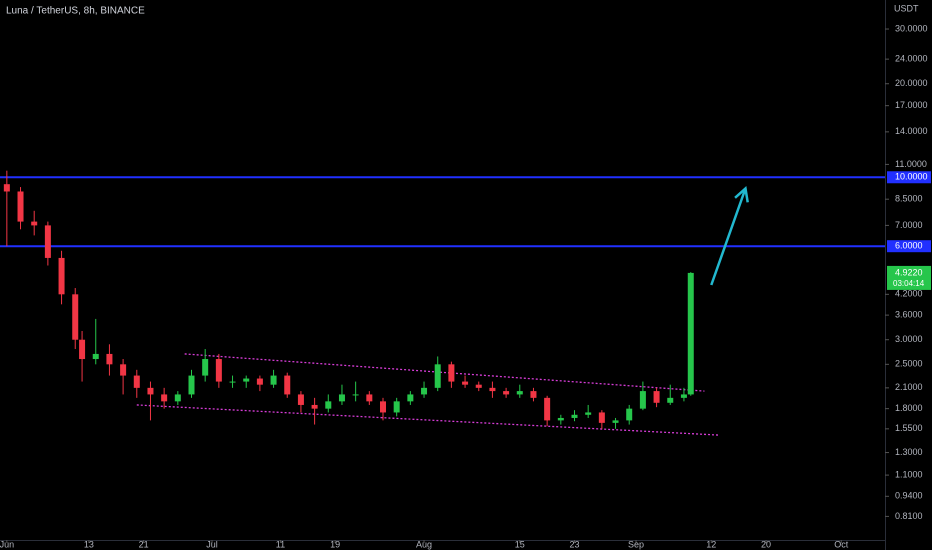 Image resolution: width=932 pixels, height=550 pixels. Describe the element at coordinates (909, 277) in the screenshot. I see `last-price-tag` at that location.